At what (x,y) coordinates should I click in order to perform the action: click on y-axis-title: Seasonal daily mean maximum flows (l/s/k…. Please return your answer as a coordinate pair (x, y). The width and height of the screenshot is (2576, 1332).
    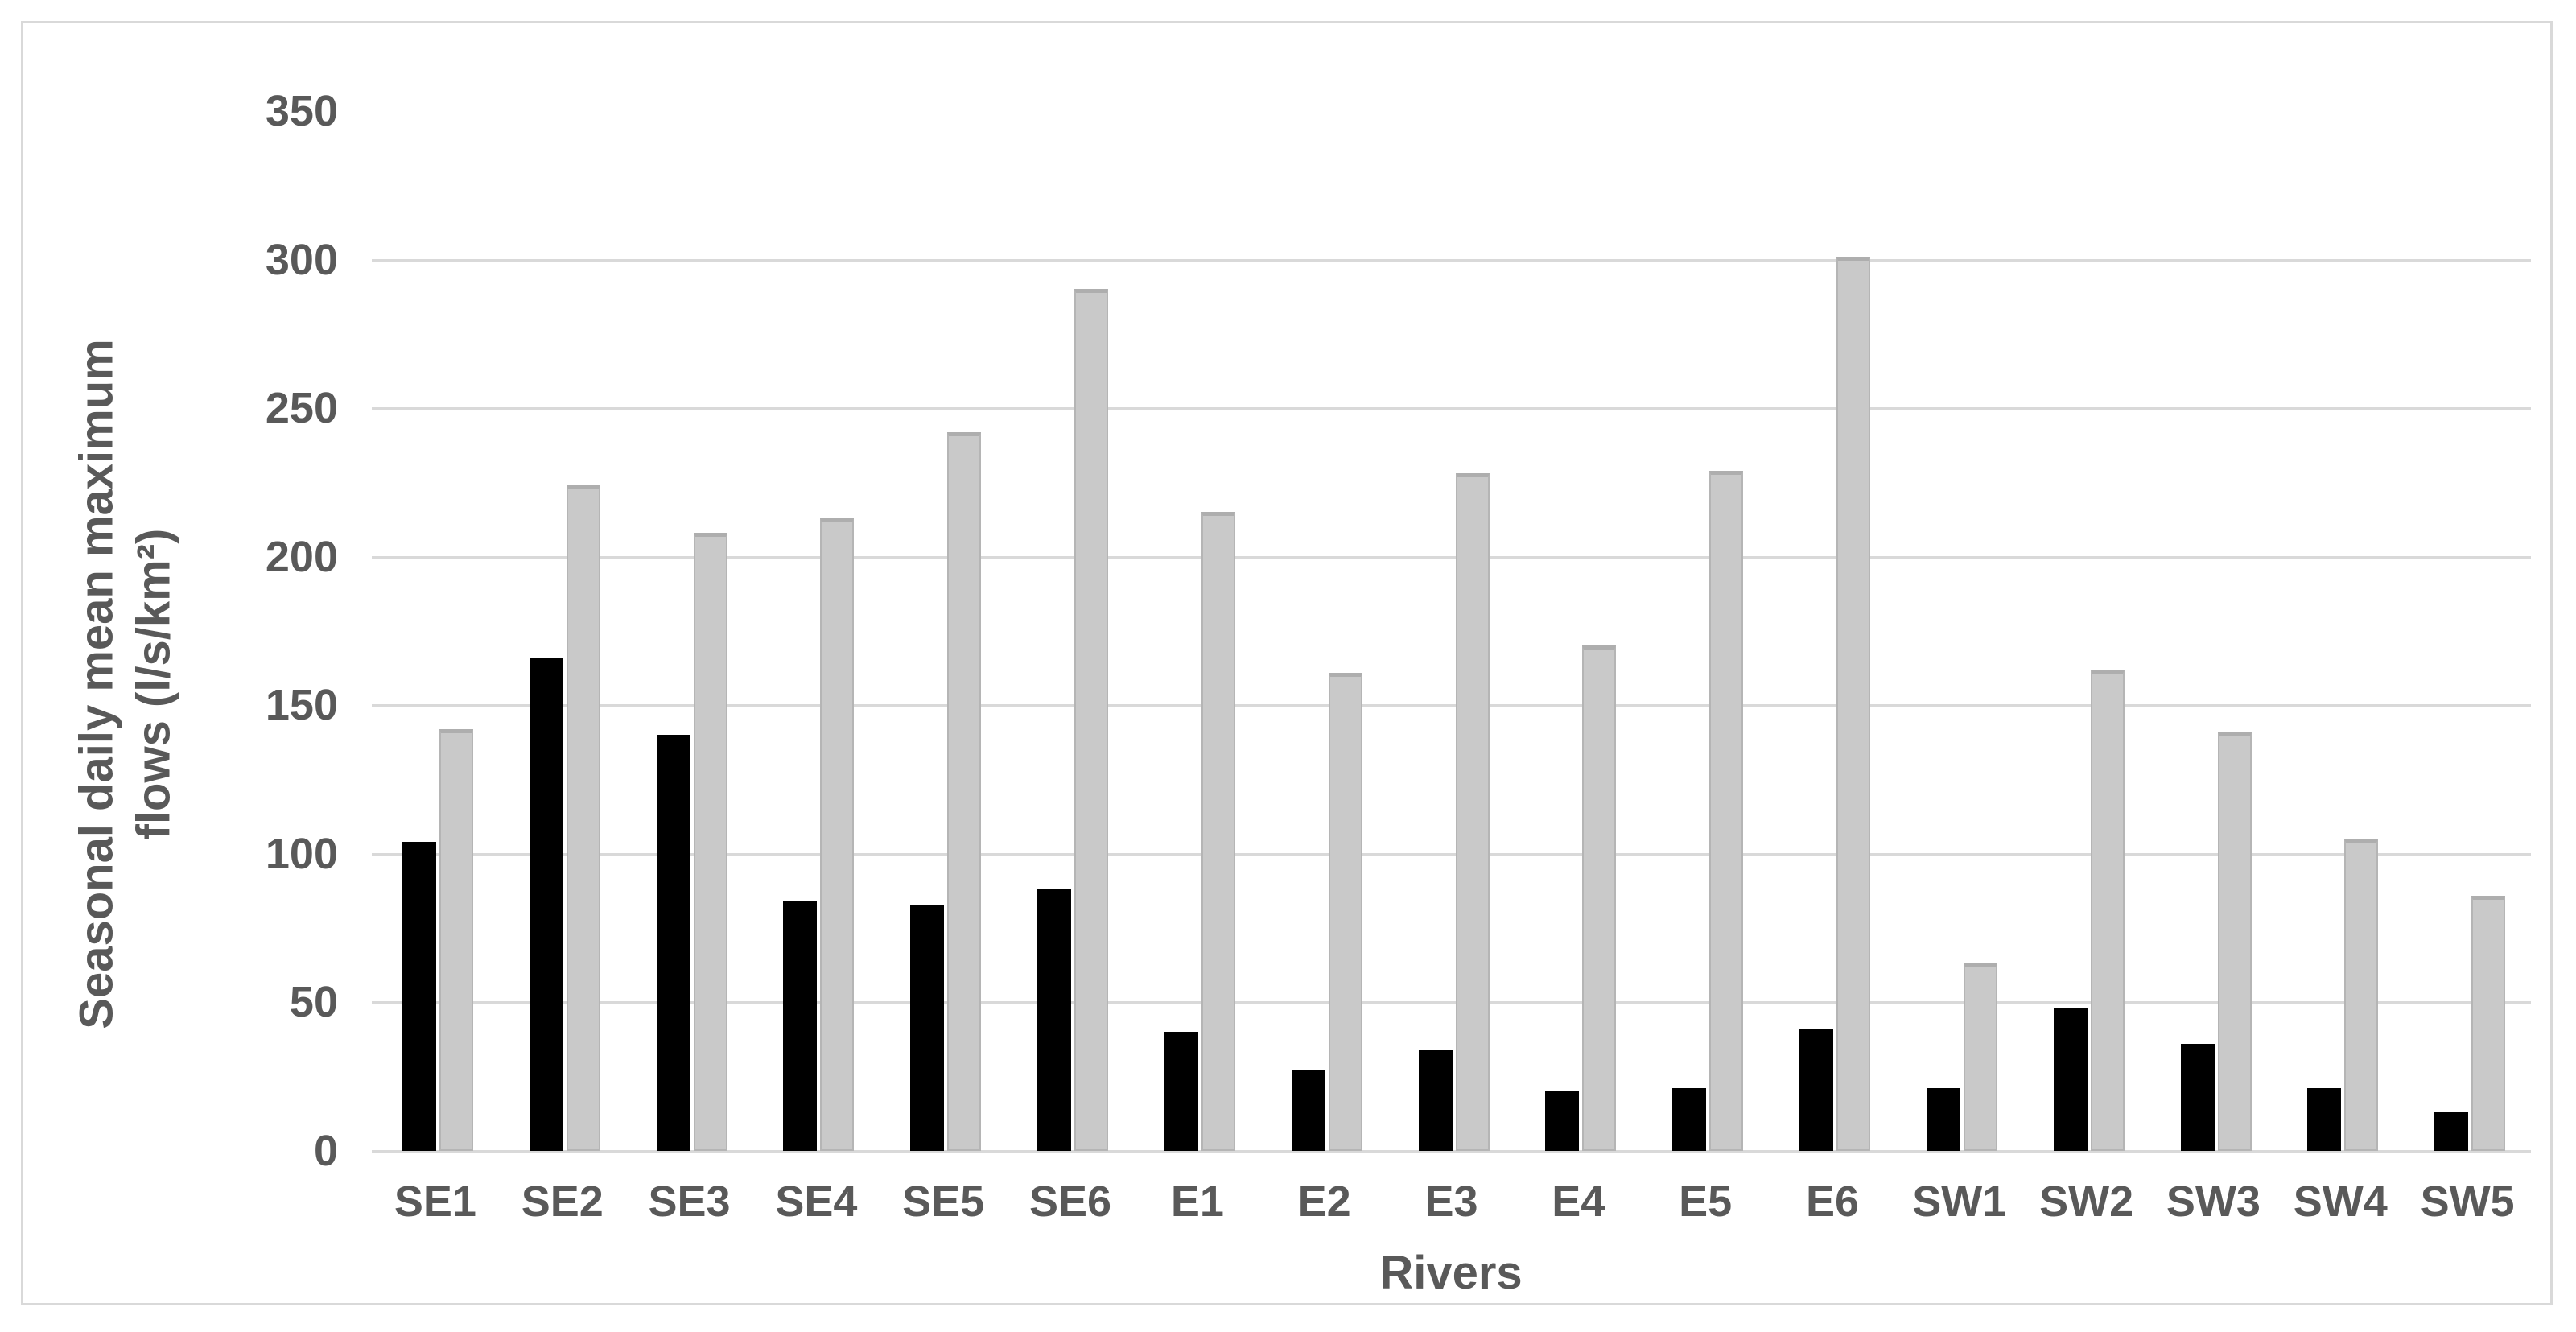
    Looking at the image, I should click on (125, 684).